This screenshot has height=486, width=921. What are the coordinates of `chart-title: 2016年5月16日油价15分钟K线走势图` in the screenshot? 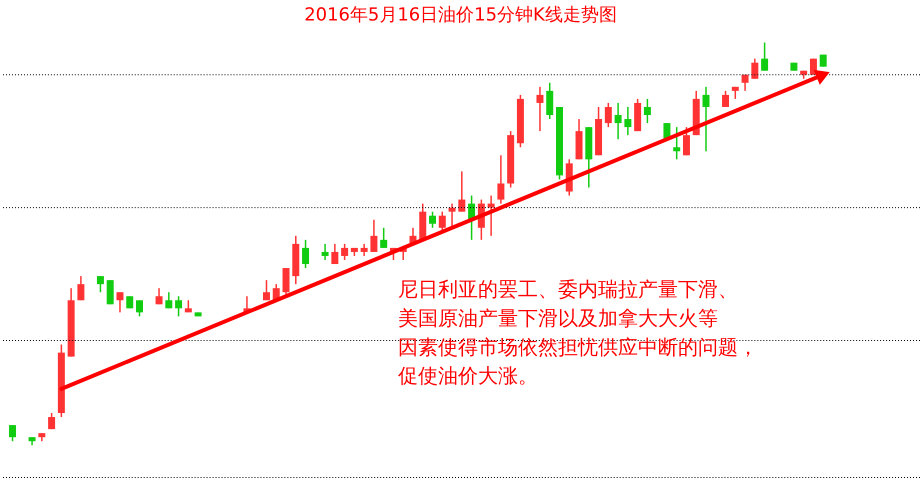 It's located at (460, 15).